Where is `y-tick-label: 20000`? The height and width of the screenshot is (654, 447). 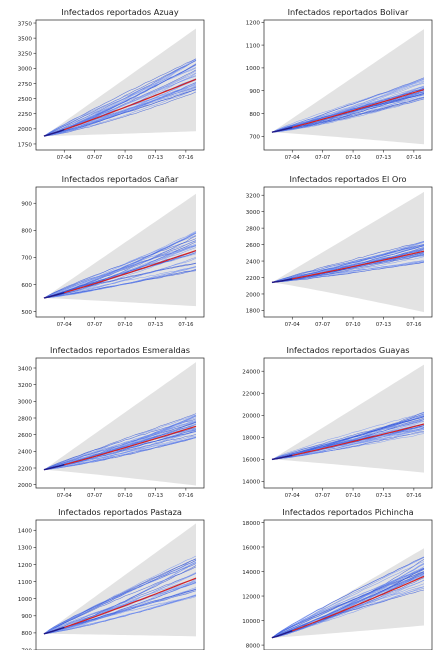 y-tick-label: 20000 is located at coordinates (251, 417).